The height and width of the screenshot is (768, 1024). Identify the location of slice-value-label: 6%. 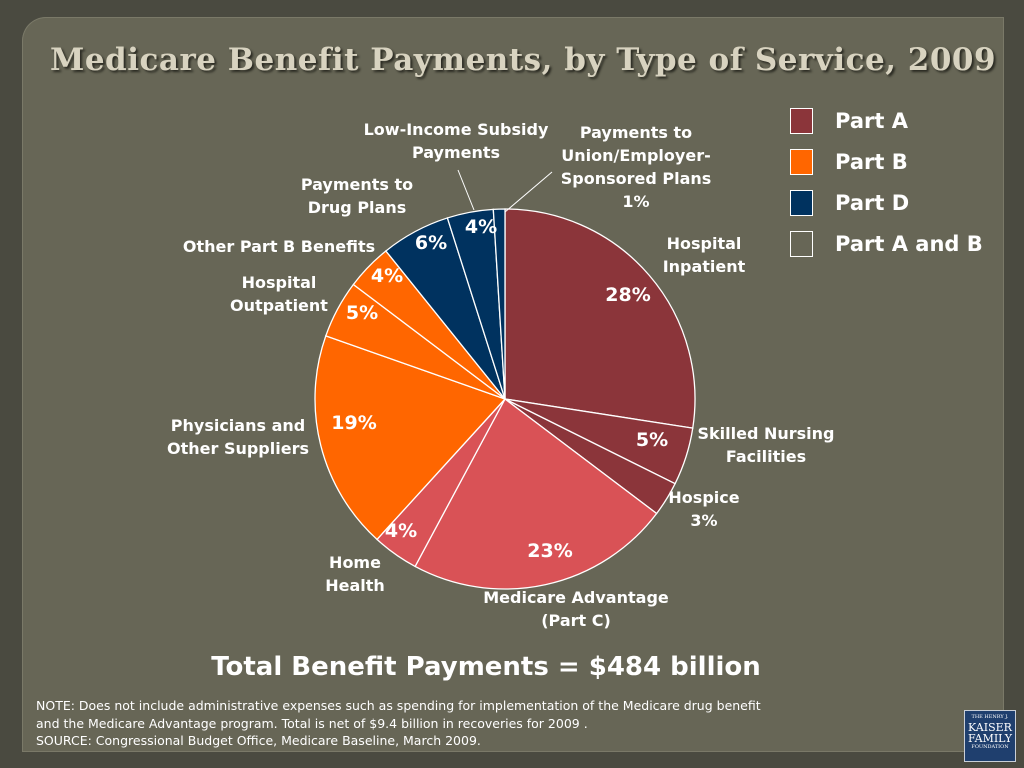
(431, 243).